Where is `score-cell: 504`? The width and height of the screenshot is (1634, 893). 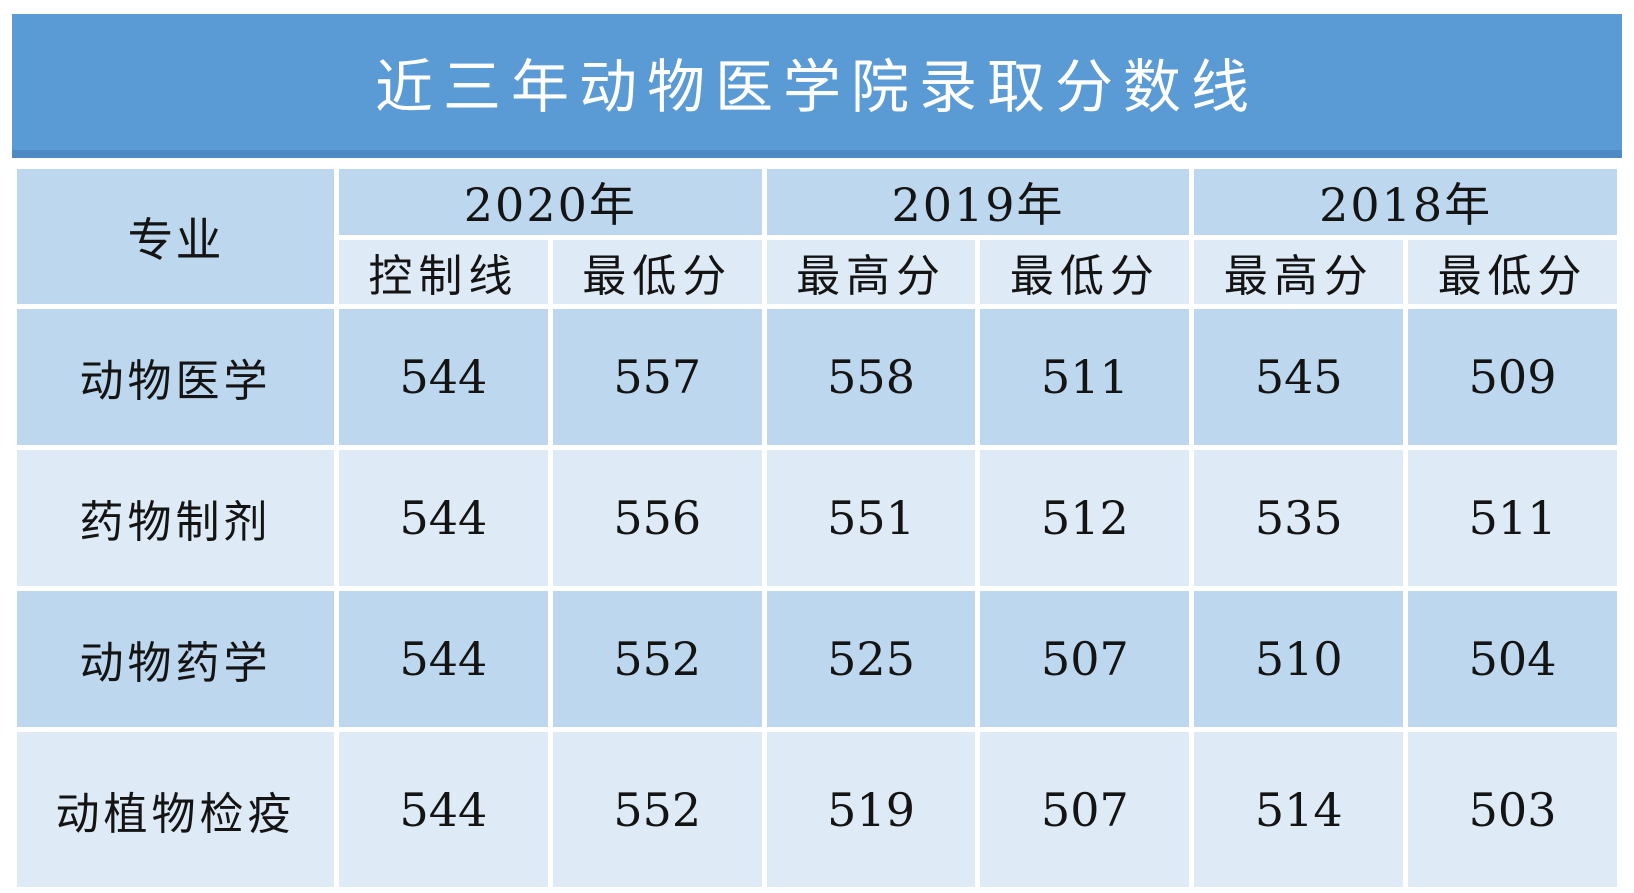 score-cell: 504 is located at coordinates (1512, 659).